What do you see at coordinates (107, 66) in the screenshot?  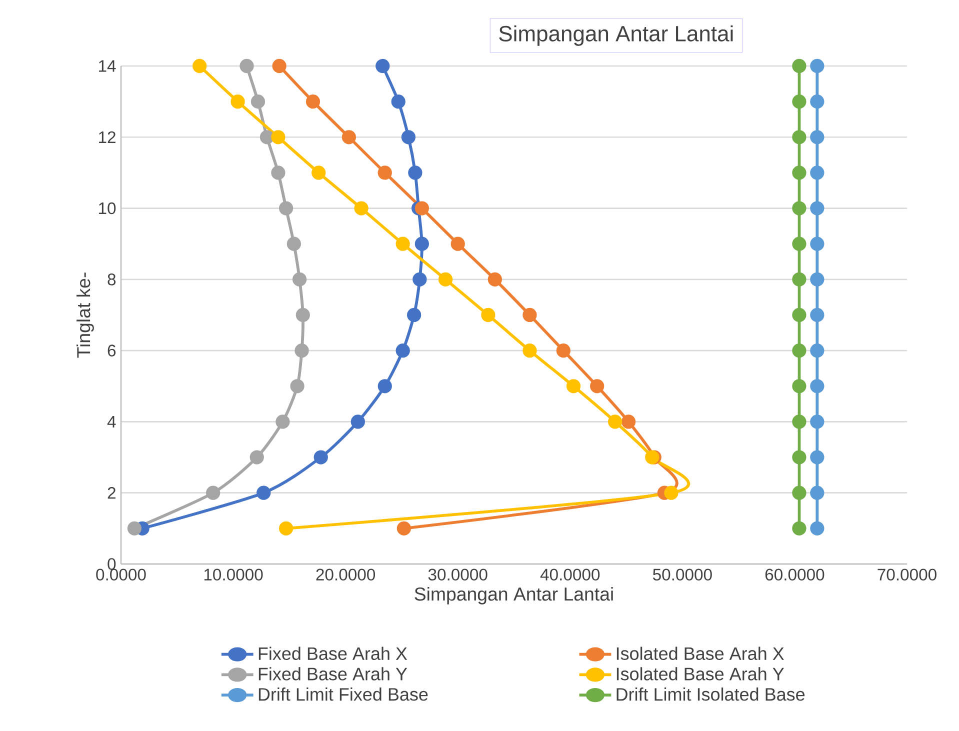 I see `y-tick-label: 14` at bounding box center [107, 66].